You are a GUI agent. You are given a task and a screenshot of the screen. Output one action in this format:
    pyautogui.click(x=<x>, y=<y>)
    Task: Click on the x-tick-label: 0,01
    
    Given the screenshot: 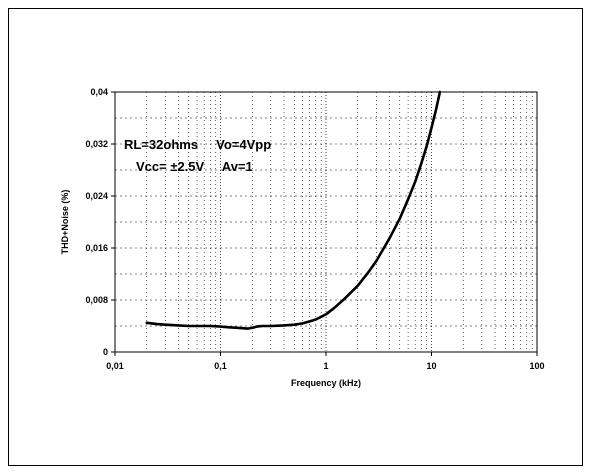 What is the action you would take?
    pyautogui.click(x=115, y=366)
    